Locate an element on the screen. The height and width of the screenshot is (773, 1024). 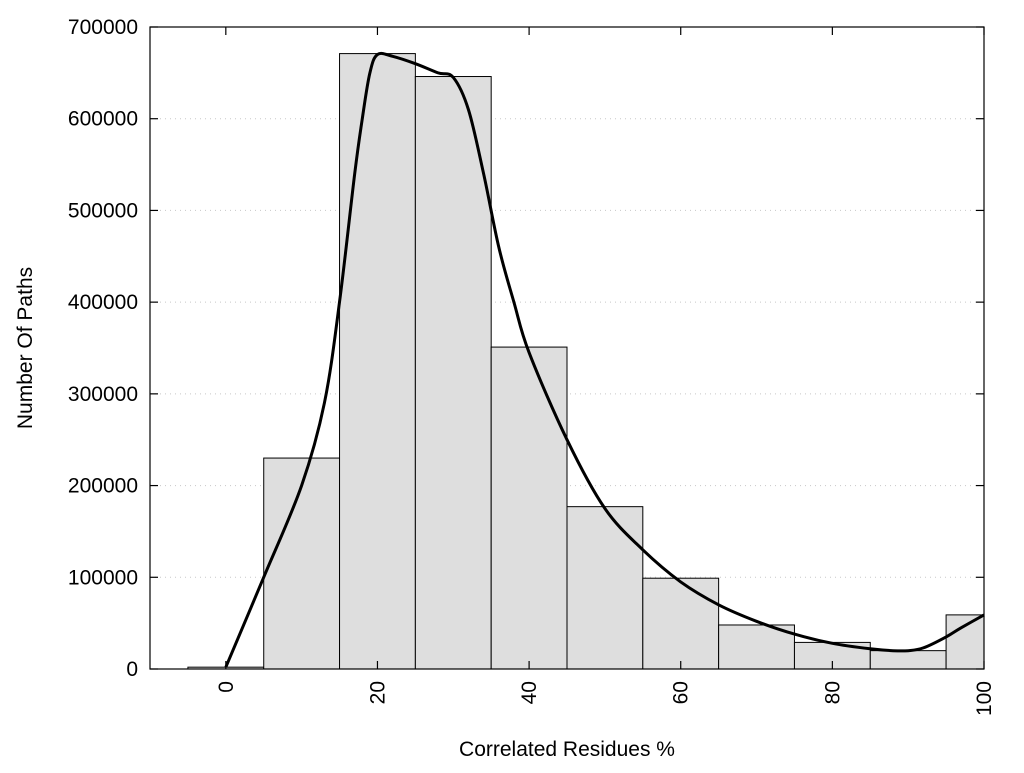
x-tick-label-0: 0 is located at coordinates (226, 687).